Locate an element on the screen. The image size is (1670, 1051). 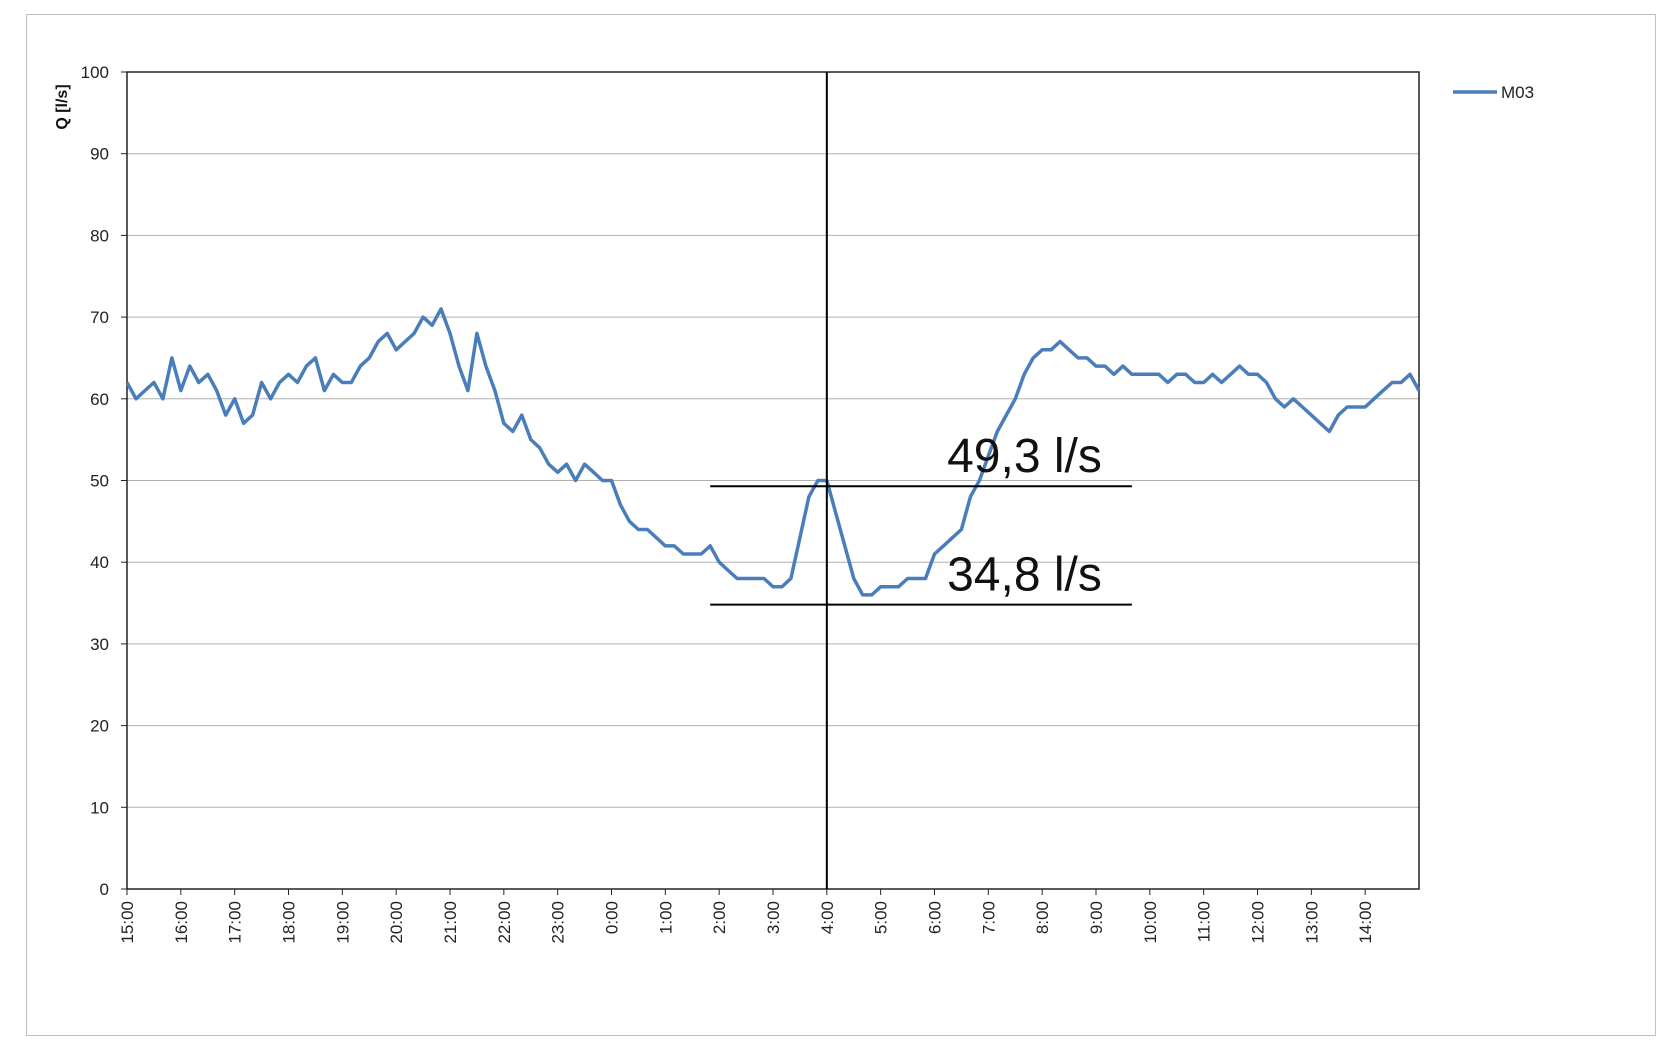
y-tick-label: 0 is located at coordinates (104, 889).